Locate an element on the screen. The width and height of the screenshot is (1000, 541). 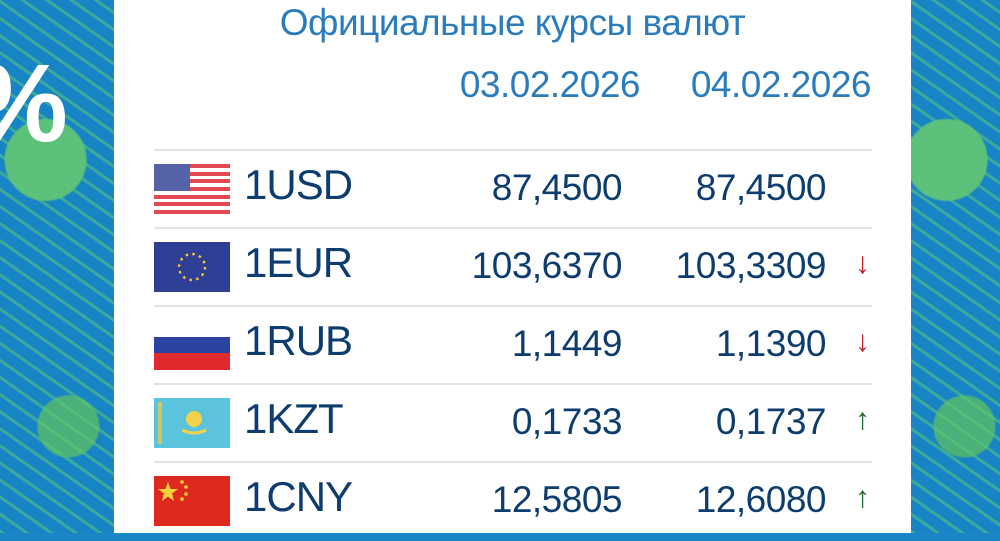
currency-code: 1EUR is located at coordinates (298, 262).